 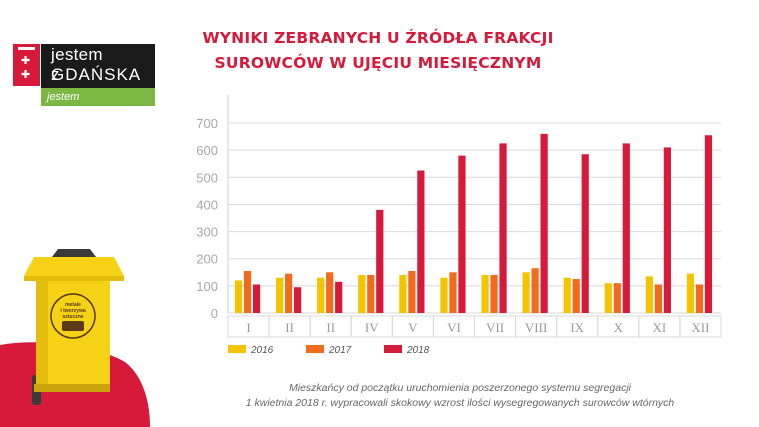 I want to click on logo-text-line1: jestem z, so click(x=77, y=64).